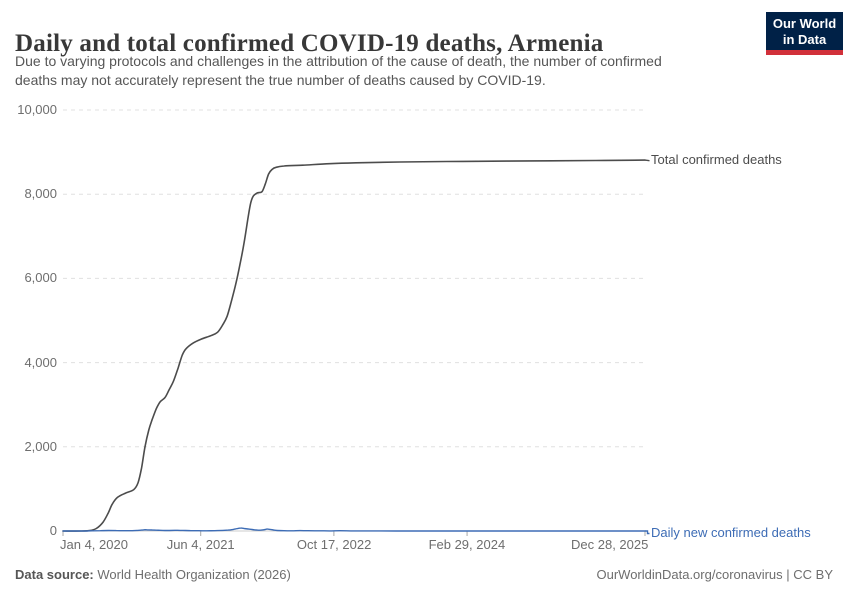  What do you see at coordinates (37, 109) in the screenshot?
I see `y-axis-tick-label: 10,000` at bounding box center [37, 109].